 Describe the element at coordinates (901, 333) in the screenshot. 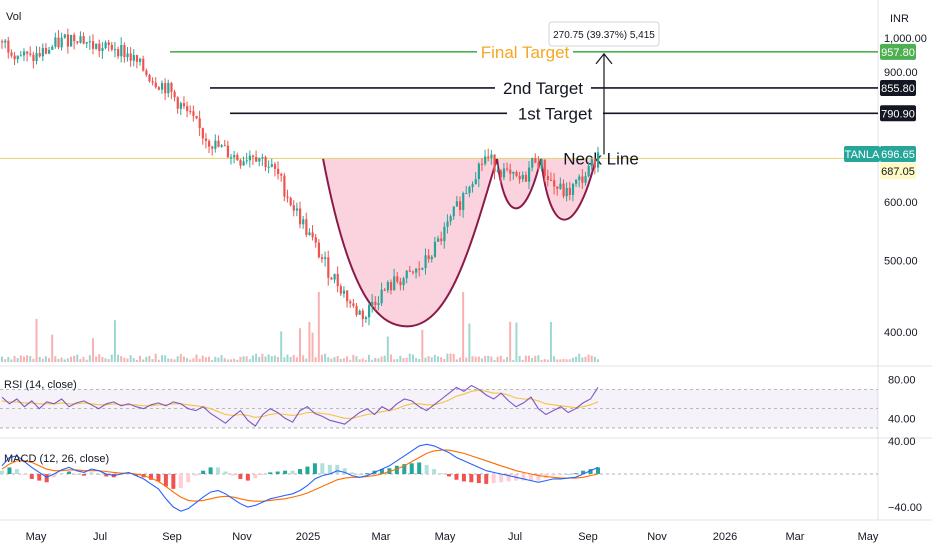

I see `price-tick-label: 400.00` at that location.